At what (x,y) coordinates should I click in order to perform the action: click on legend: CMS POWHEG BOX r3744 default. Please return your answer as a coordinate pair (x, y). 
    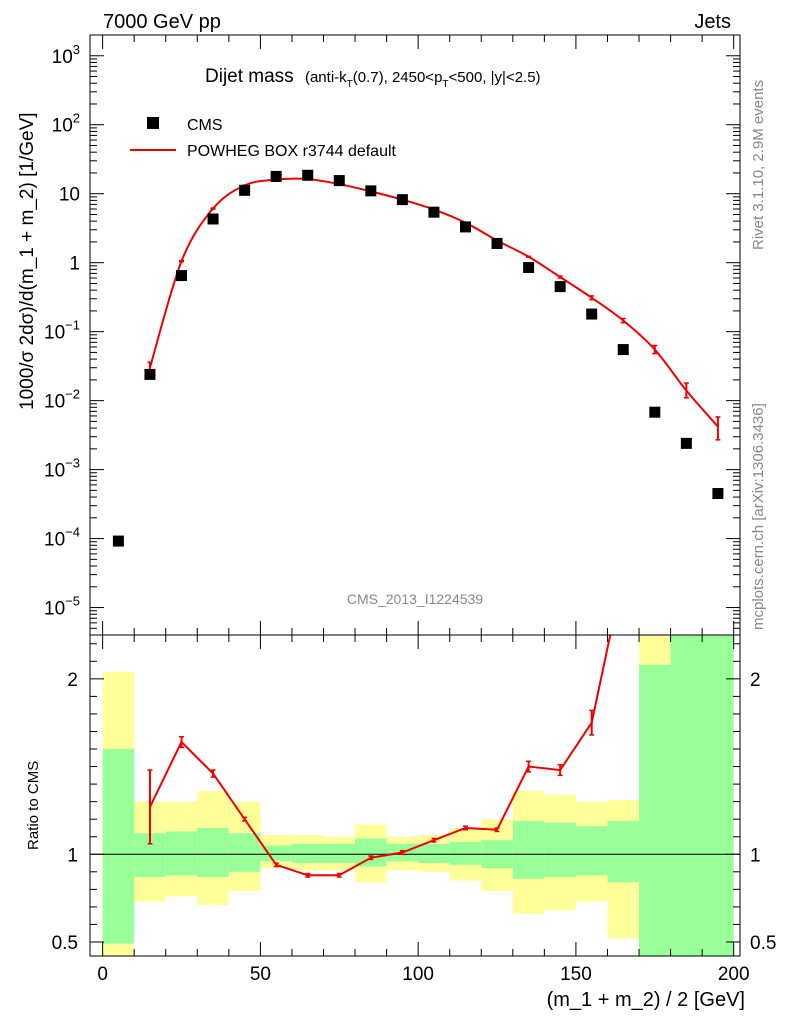
    Looking at the image, I should click on (263, 138).